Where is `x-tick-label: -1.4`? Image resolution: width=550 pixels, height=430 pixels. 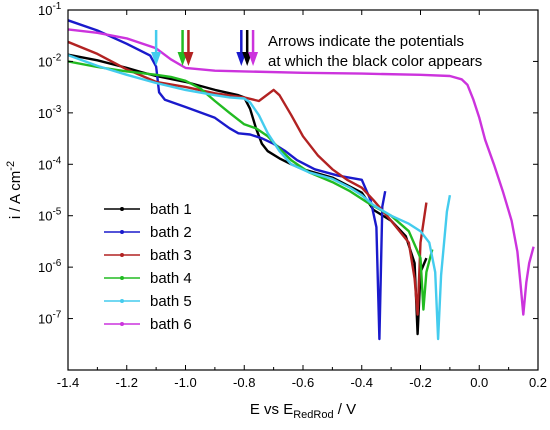 x-tick-label: -1.4 is located at coordinates (68, 382).